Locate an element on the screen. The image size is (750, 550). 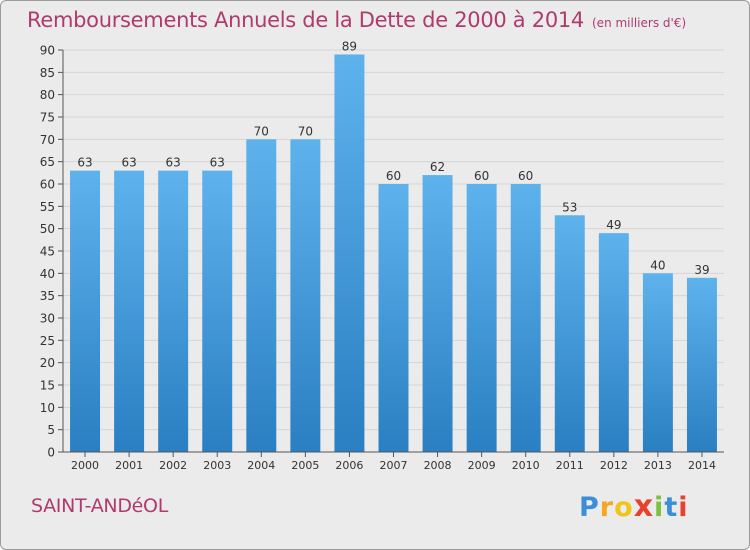
y-tick-label: 20 is located at coordinates (47, 363).